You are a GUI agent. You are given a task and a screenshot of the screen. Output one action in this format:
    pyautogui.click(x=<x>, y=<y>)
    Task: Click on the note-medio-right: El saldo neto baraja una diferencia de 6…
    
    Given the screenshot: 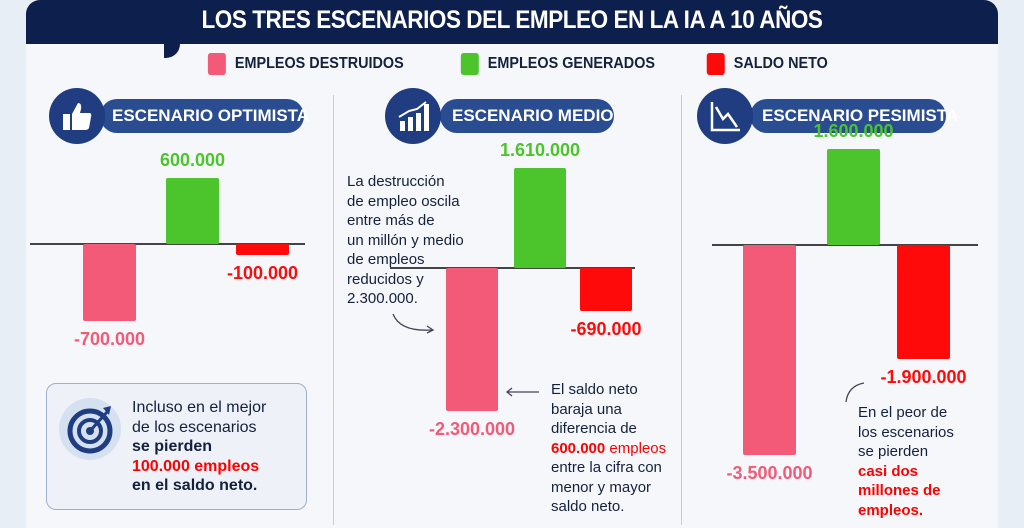 What is the action you would take?
    pyautogui.click(x=608, y=448)
    